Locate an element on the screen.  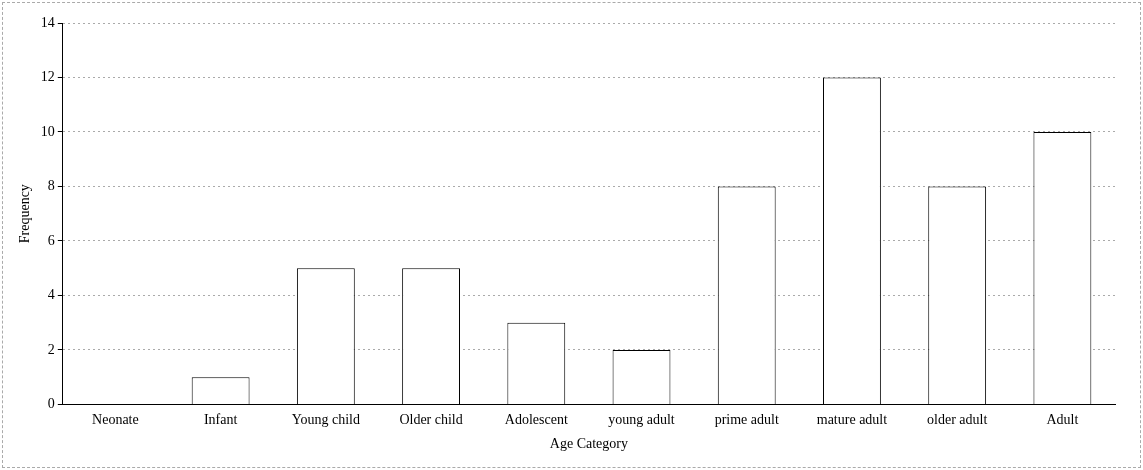
y-tick-label: 10 is located at coordinates (47, 131).